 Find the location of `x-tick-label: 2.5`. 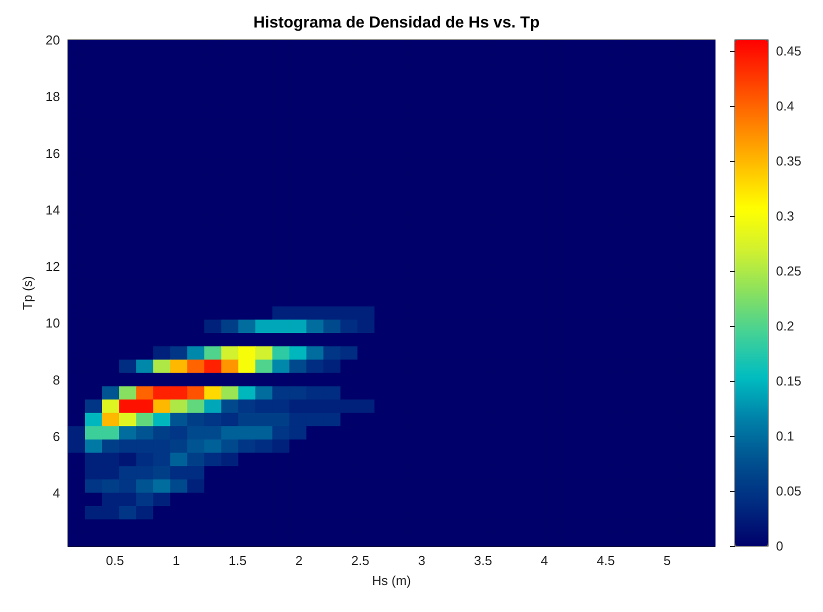

x-tick-label: 2.5 is located at coordinates (360, 560).